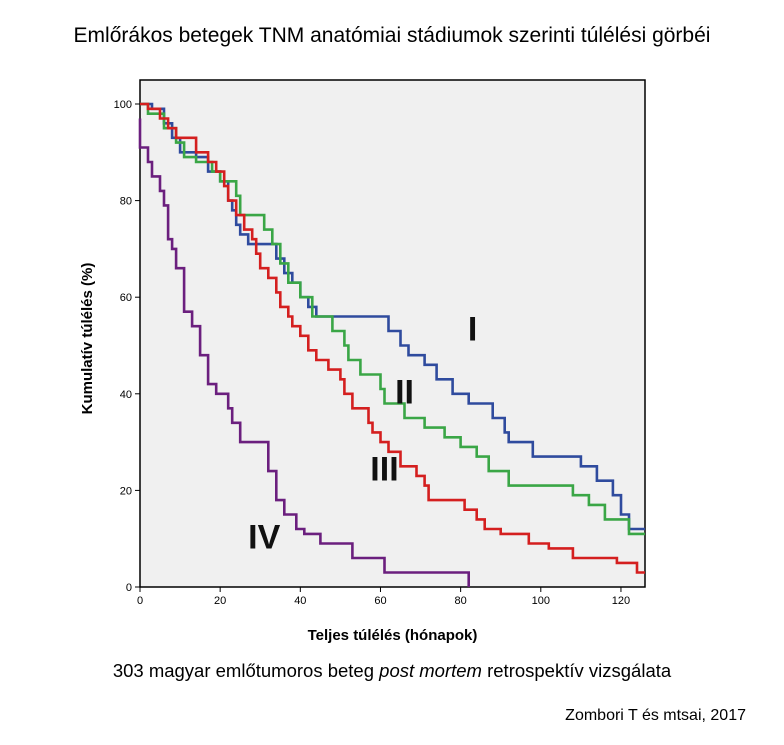 Image resolution: width=784 pixels, height=745 pixels. I want to click on y-tick-label: 60, so click(126, 298).